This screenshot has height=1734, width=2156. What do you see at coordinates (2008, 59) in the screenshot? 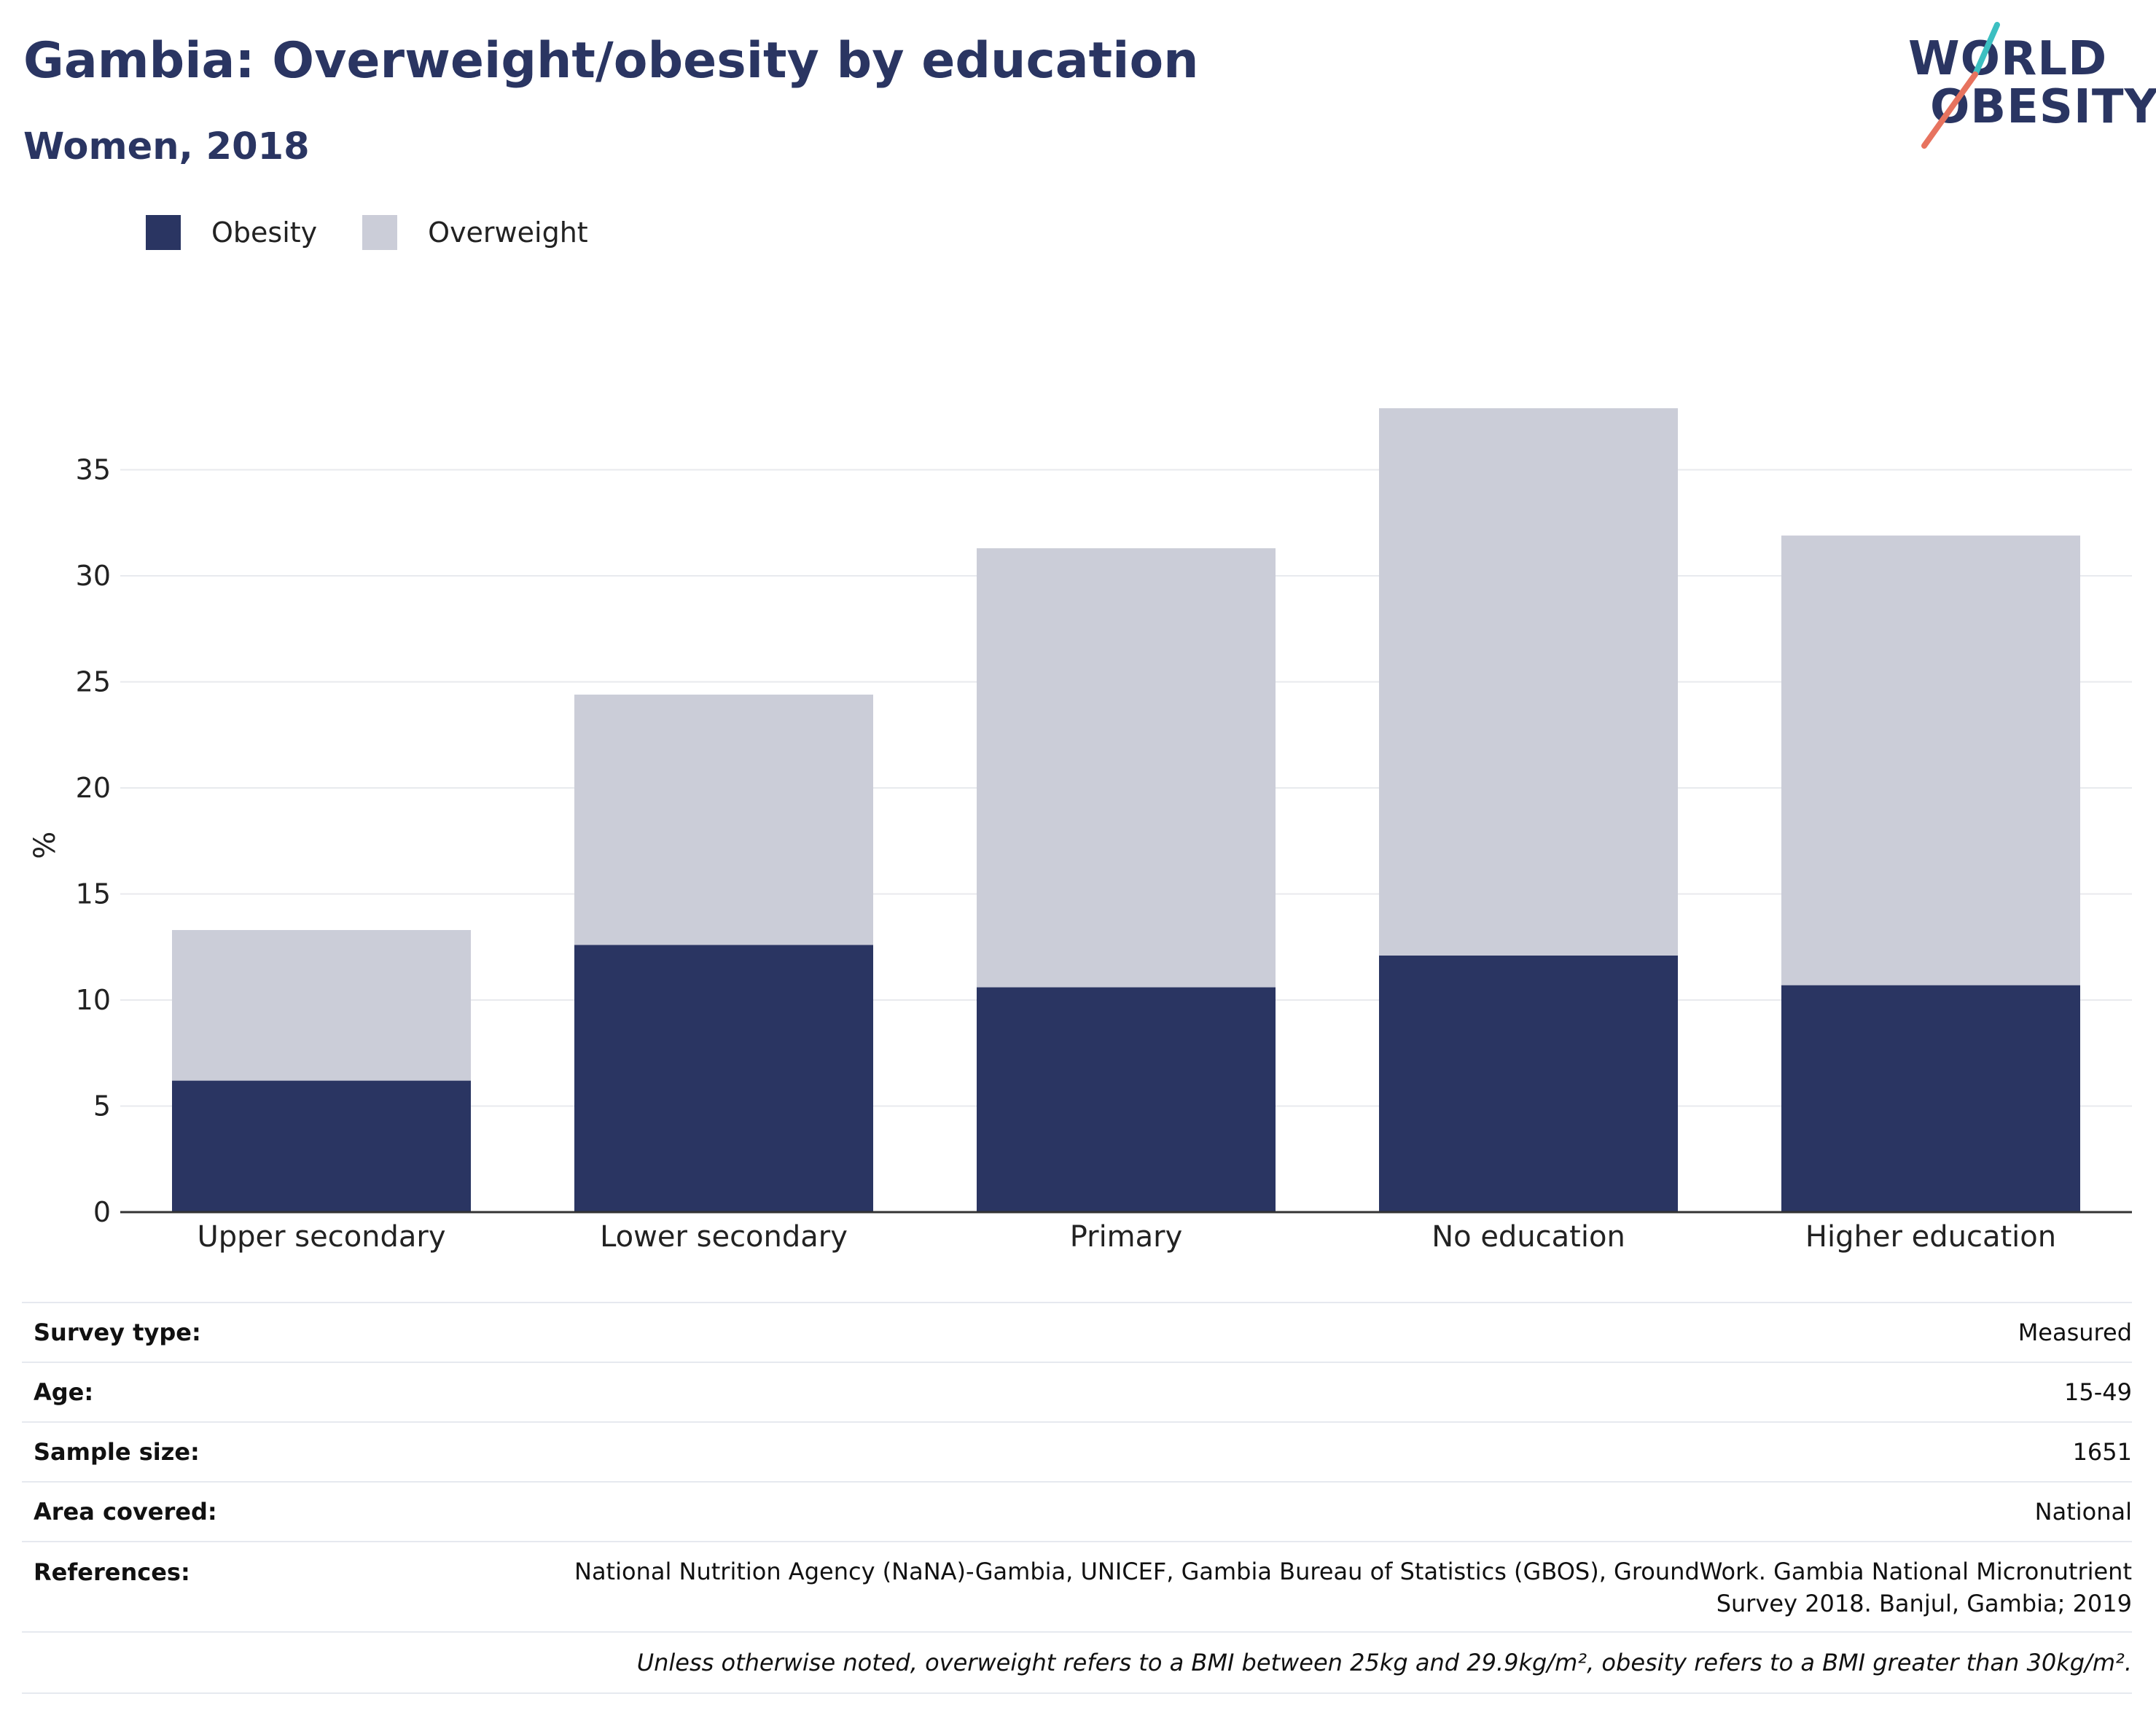
I see `logo-word-world: WORLD` at bounding box center [2008, 59].